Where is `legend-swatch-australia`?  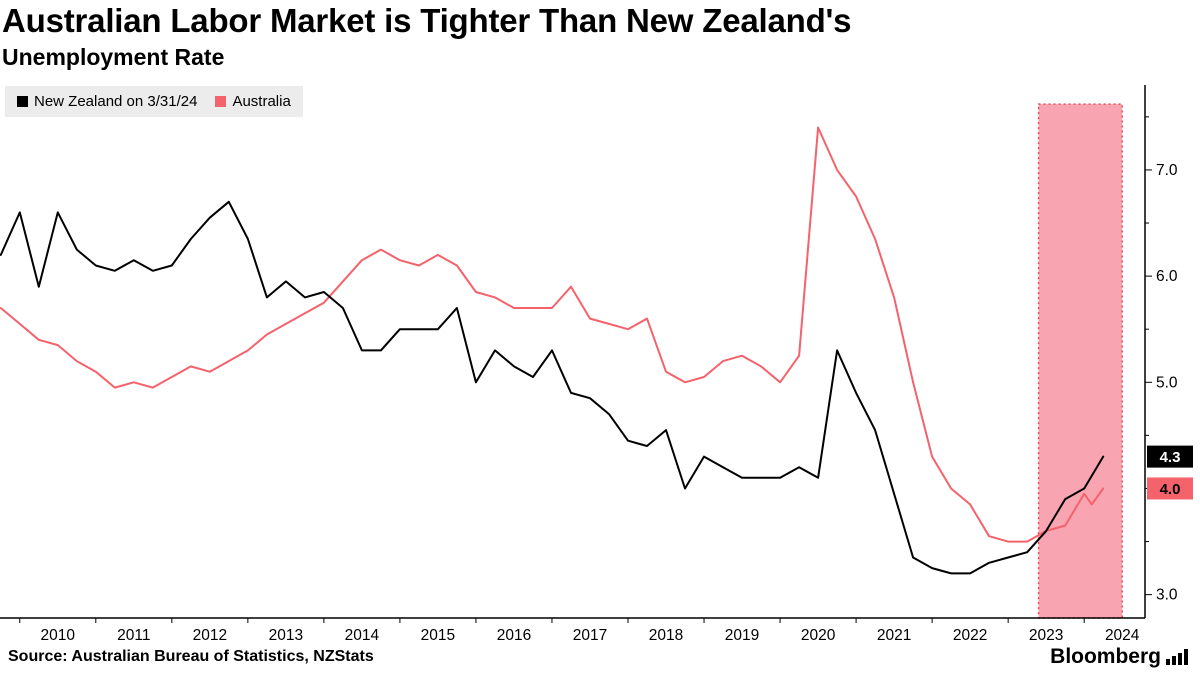 legend-swatch-australia is located at coordinates (221, 101).